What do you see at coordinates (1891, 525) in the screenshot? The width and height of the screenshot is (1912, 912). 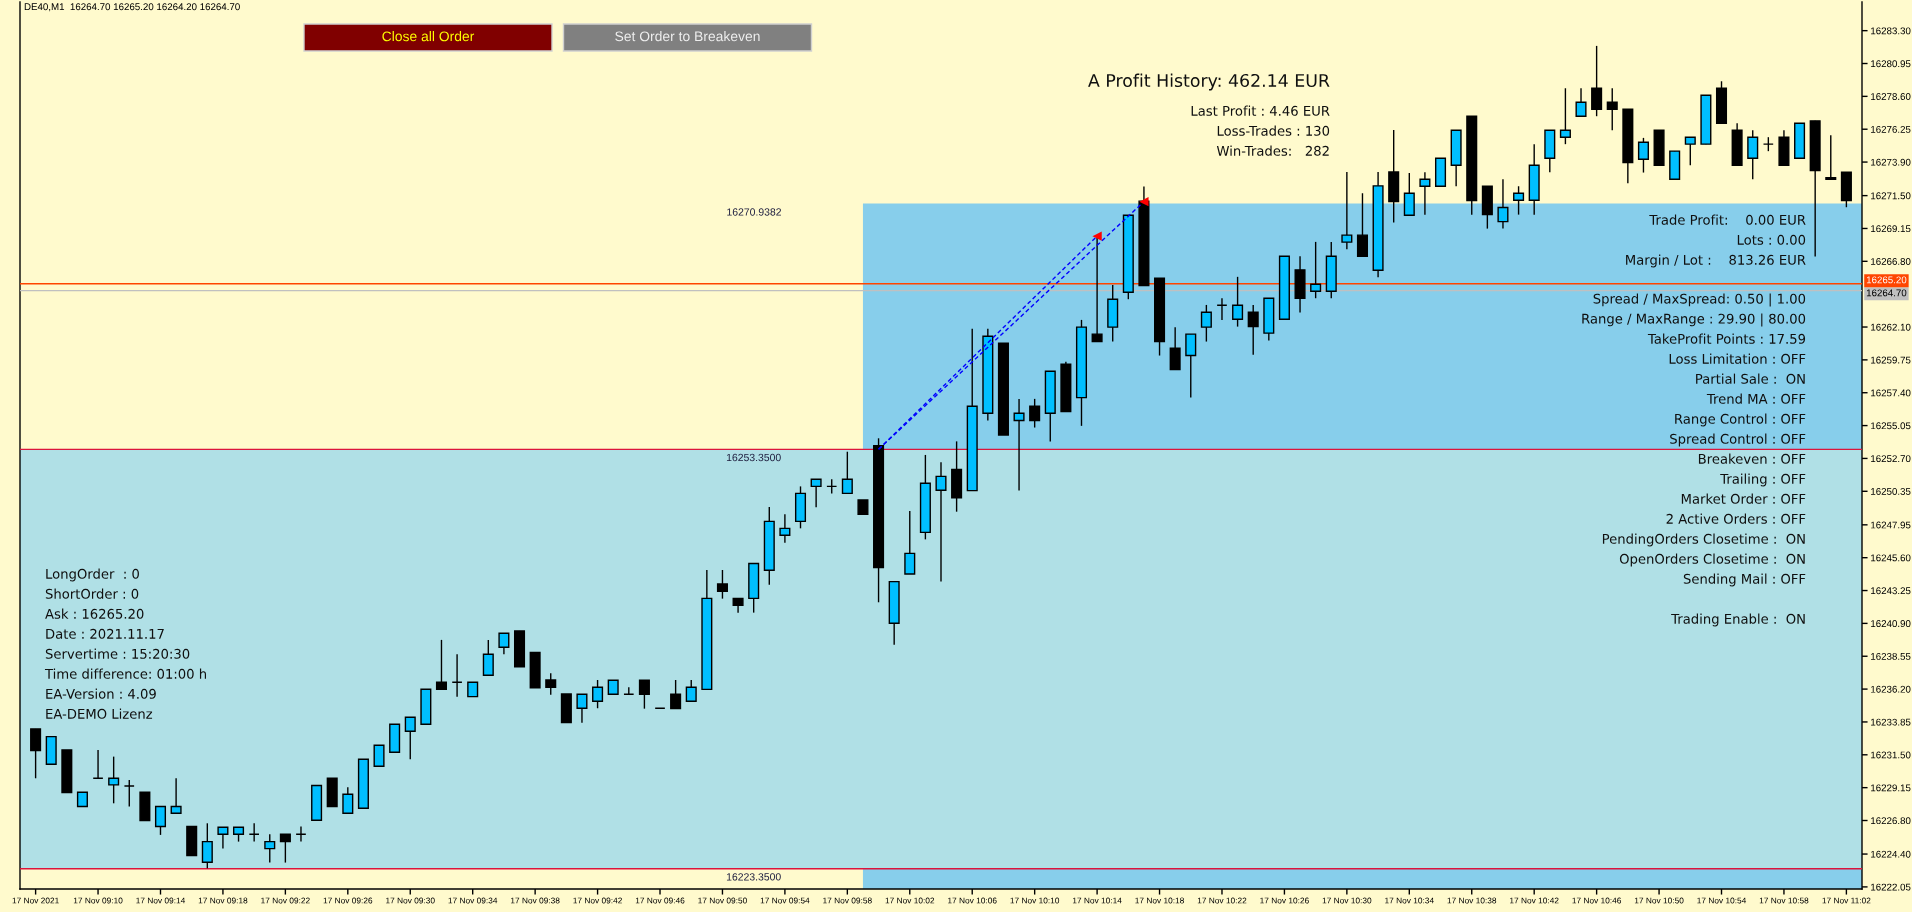 I see `y-tick-label: 16247.95` at bounding box center [1891, 525].